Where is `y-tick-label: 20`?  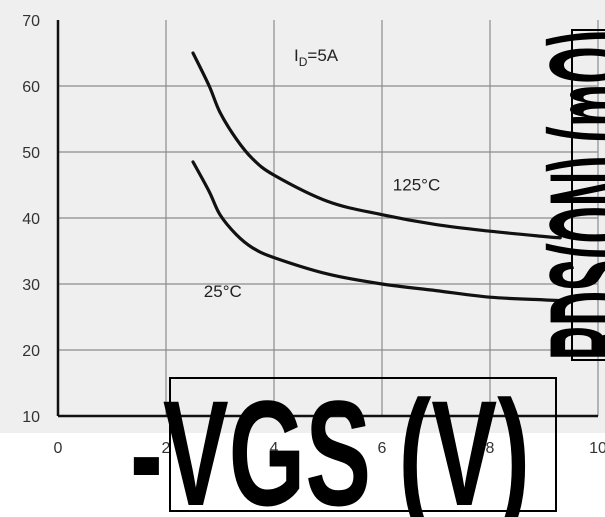
y-tick-label: 20 is located at coordinates (31, 351).